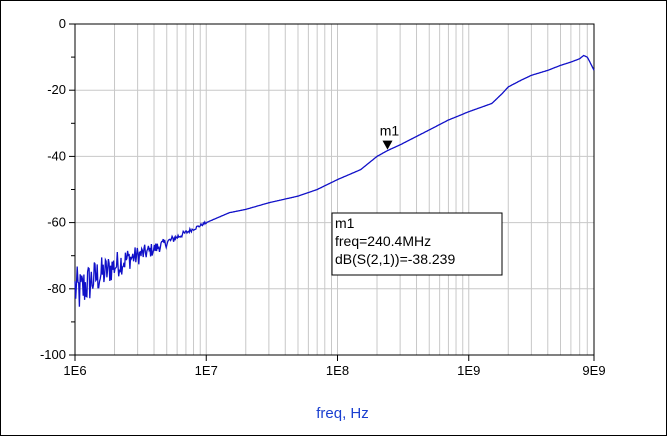  Describe the element at coordinates (56, 89) in the screenshot. I see `y-tick-label: -20` at that location.